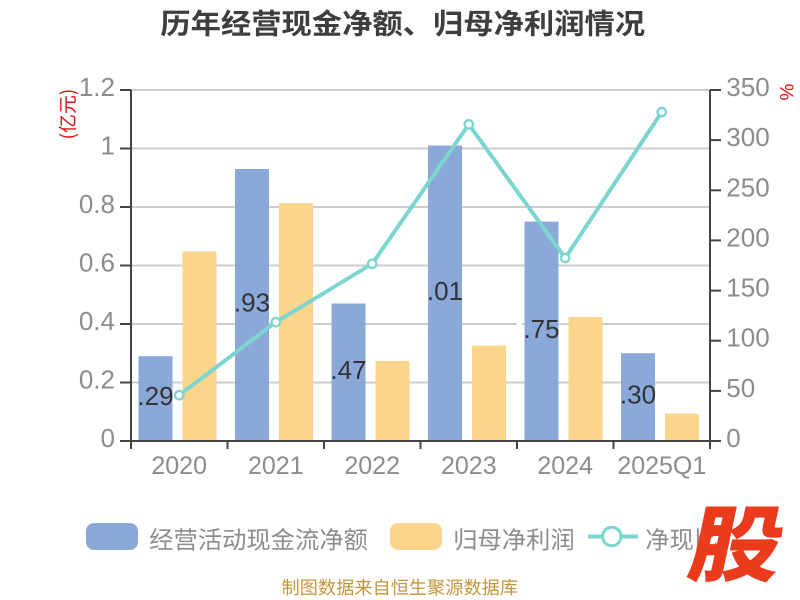 Image resolution: width=800 pixels, height=600 pixels. I want to click on svg-text: 2022, so click(372, 466).